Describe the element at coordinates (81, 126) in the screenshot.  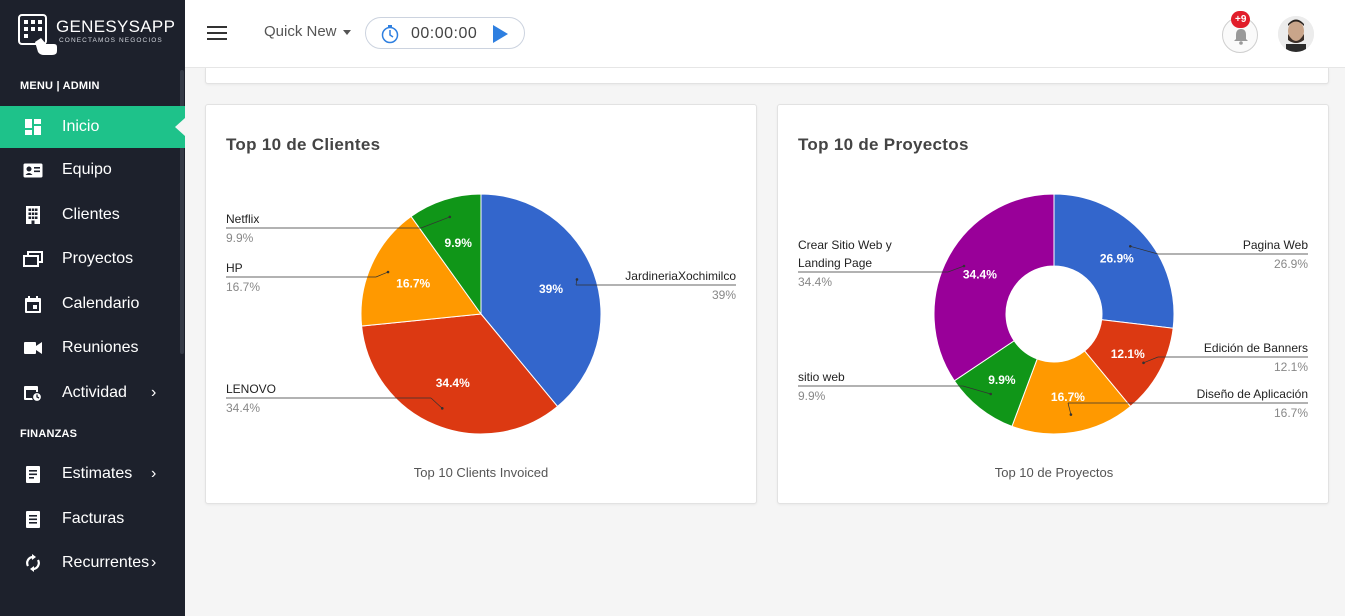
I see `sidebar-item-label: Inicio` at that location.